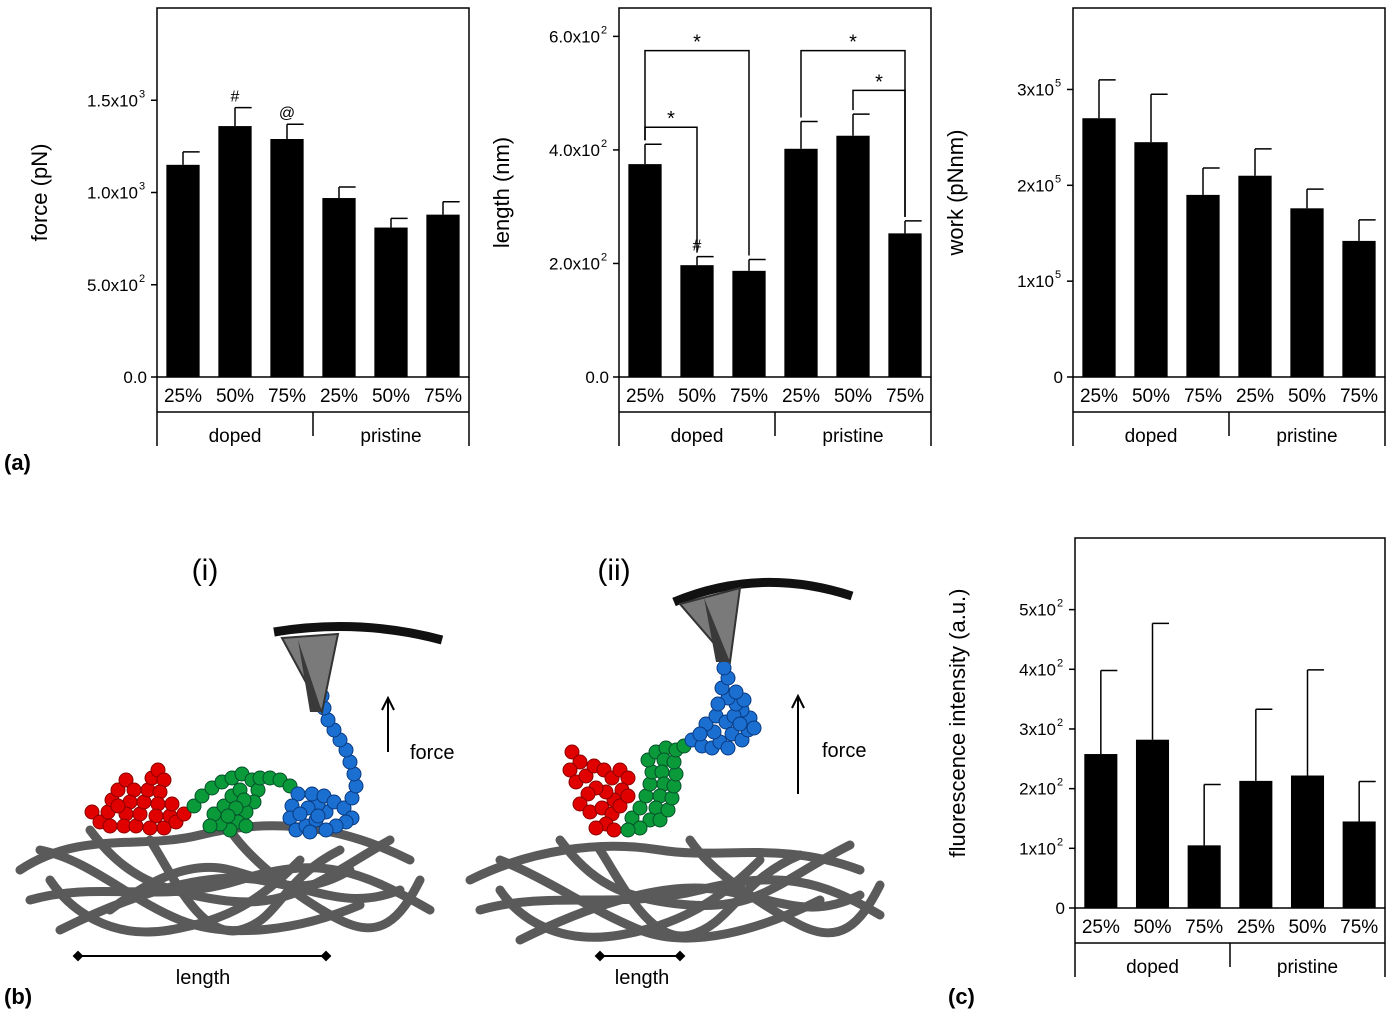 The height and width of the screenshot is (1009, 1400). I want to click on y-axis-label: force (pN), so click(39, 193).